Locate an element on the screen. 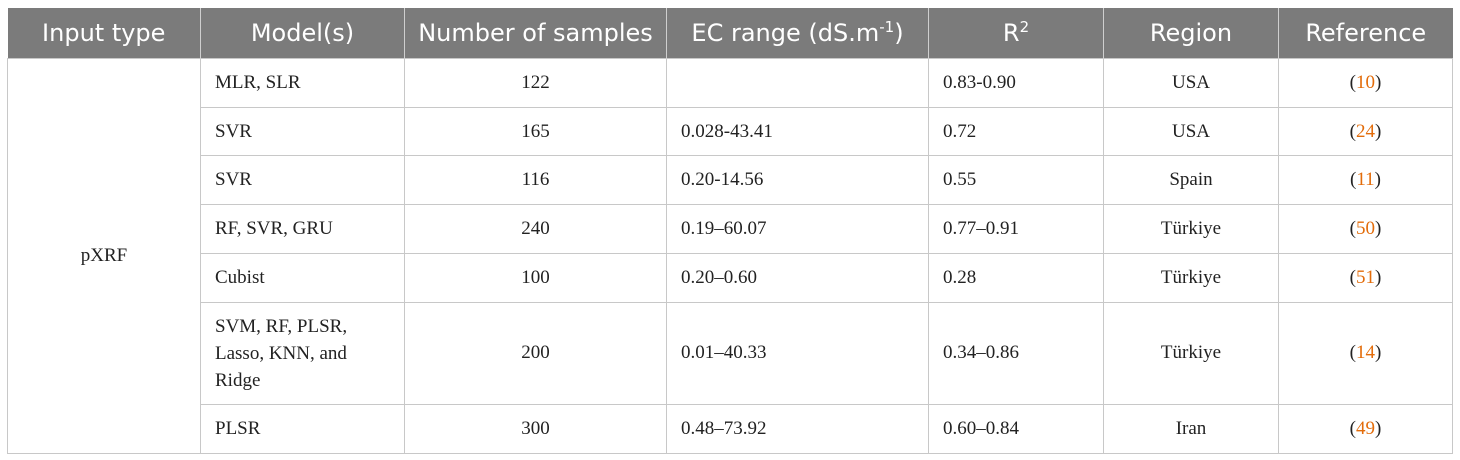 This screenshot has width=1460, height=460. header-samples: Number of samples is located at coordinates (535, 33).